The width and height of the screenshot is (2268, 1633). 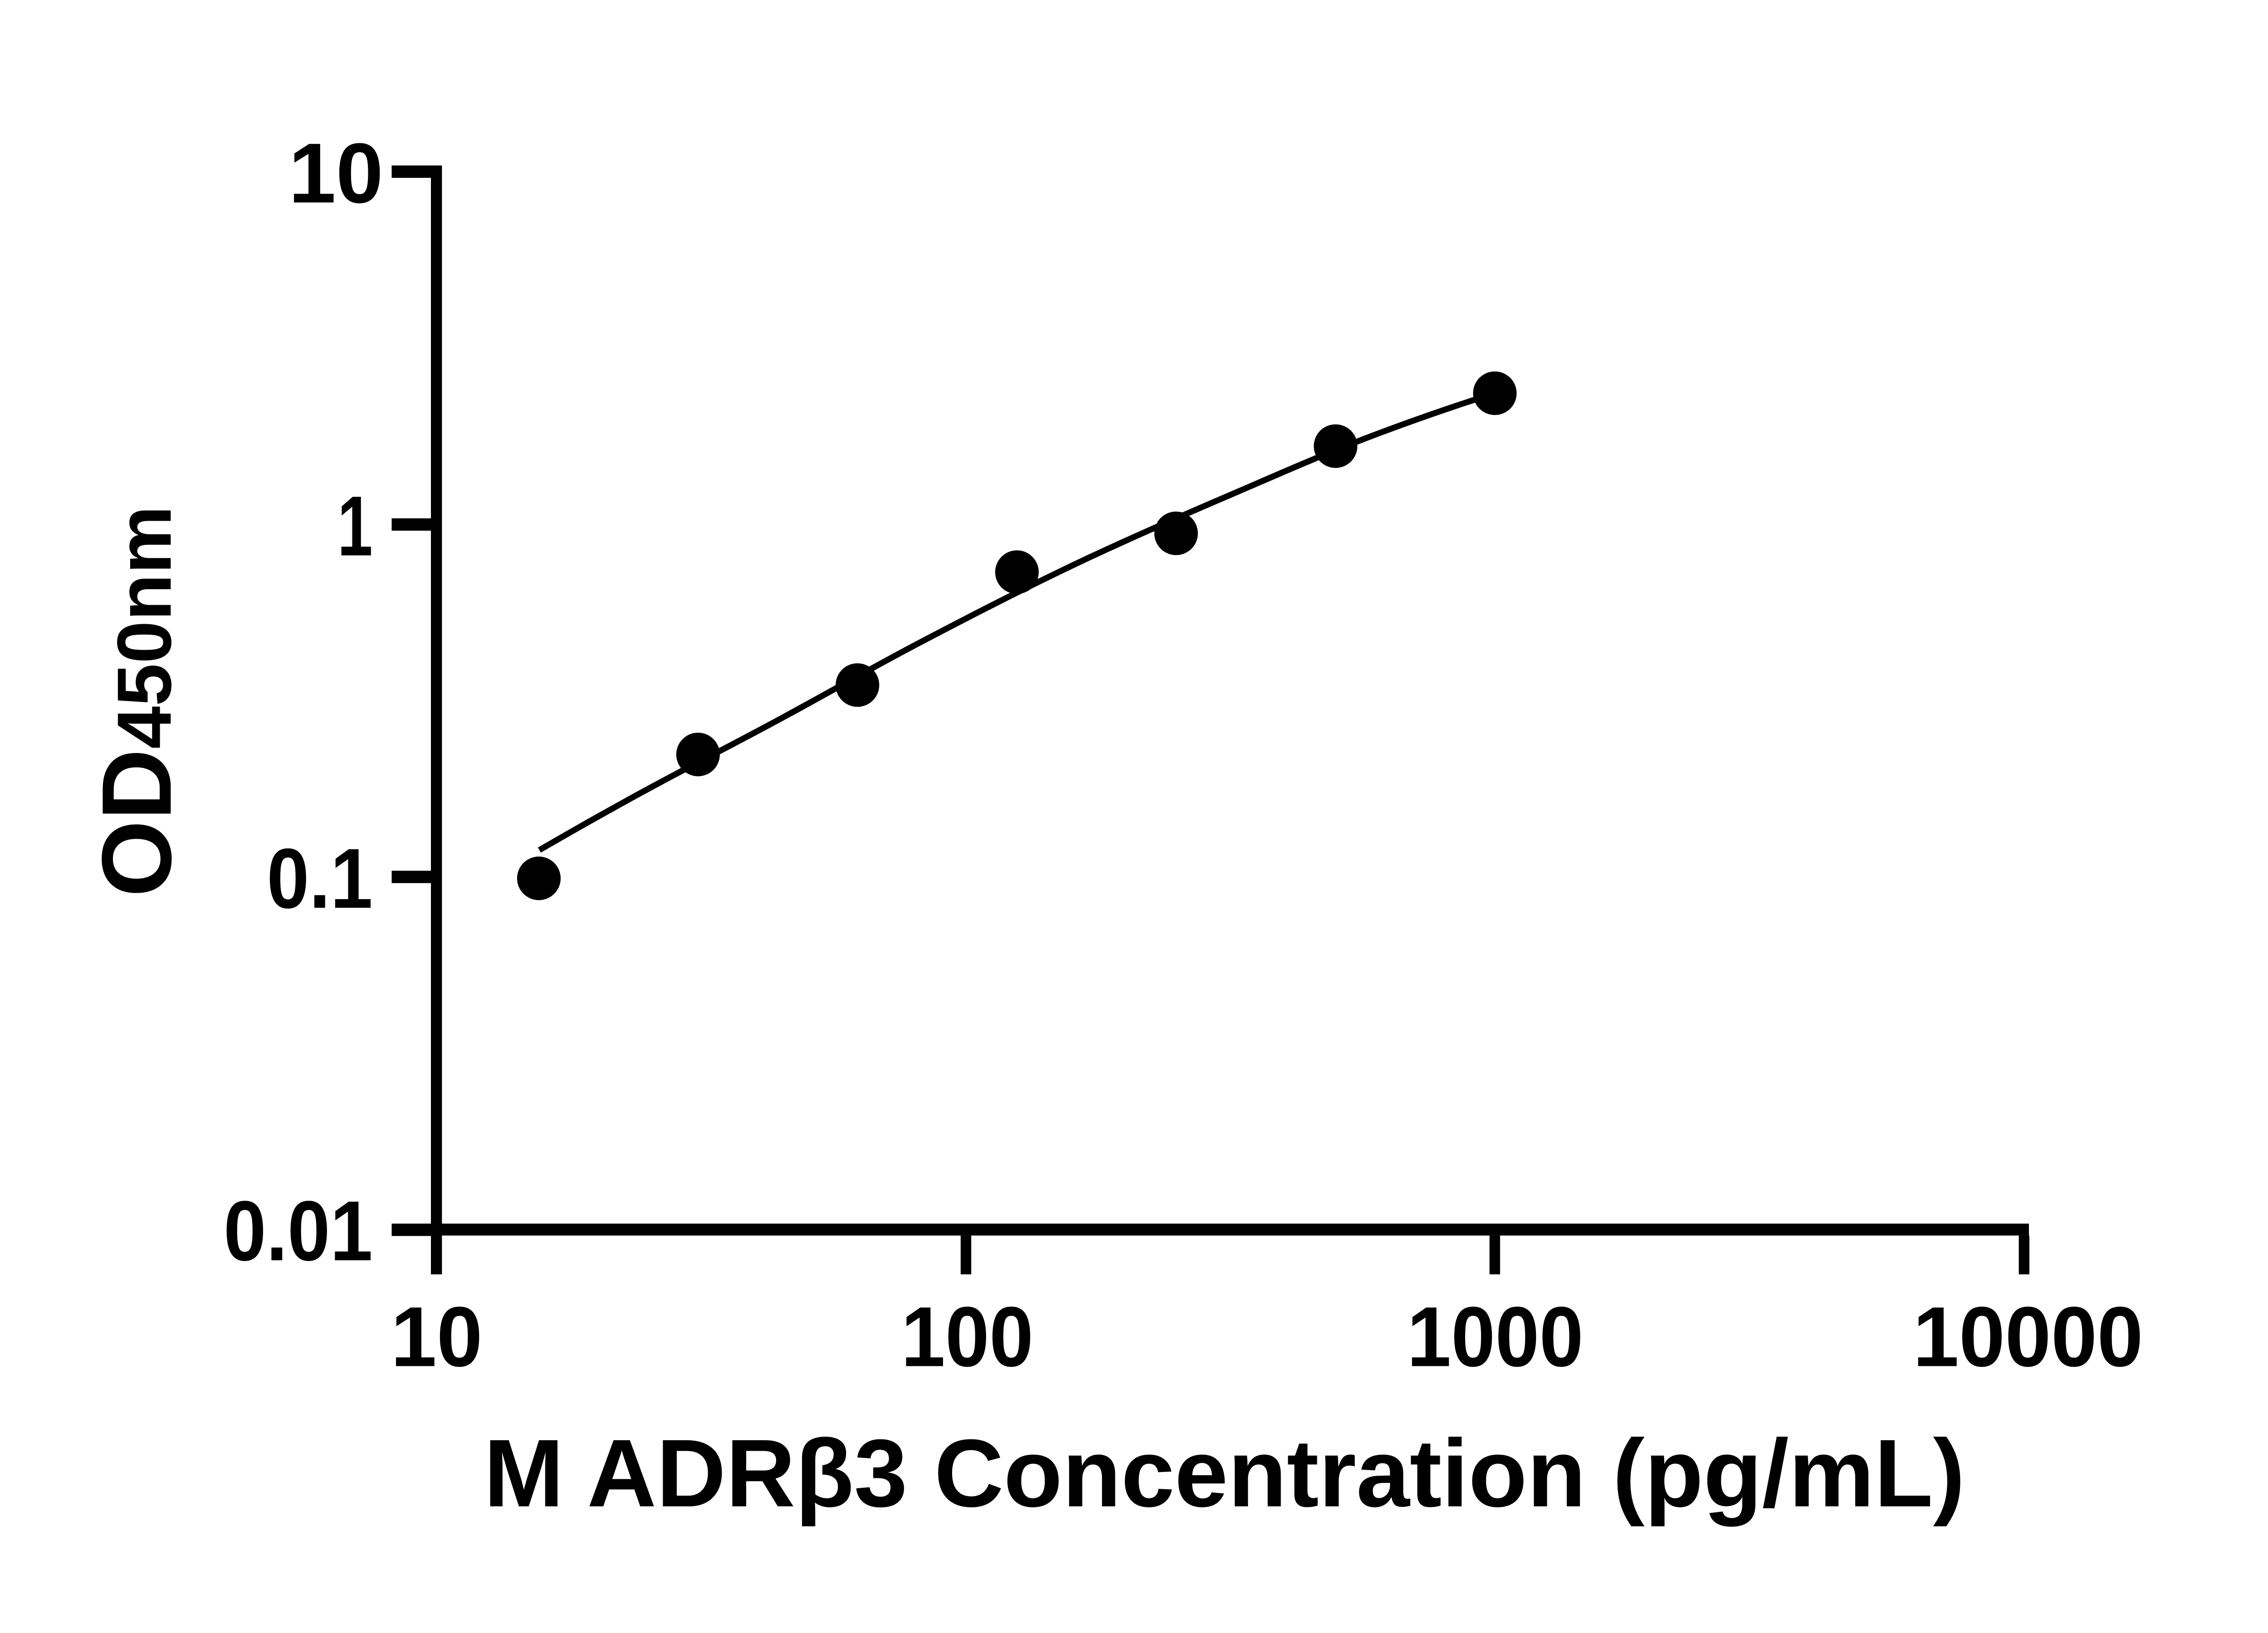 What do you see at coordinates (1495, 1336) in the screenshot?
I see `svg-text: 1000` at bounding box center [1495, 1336].